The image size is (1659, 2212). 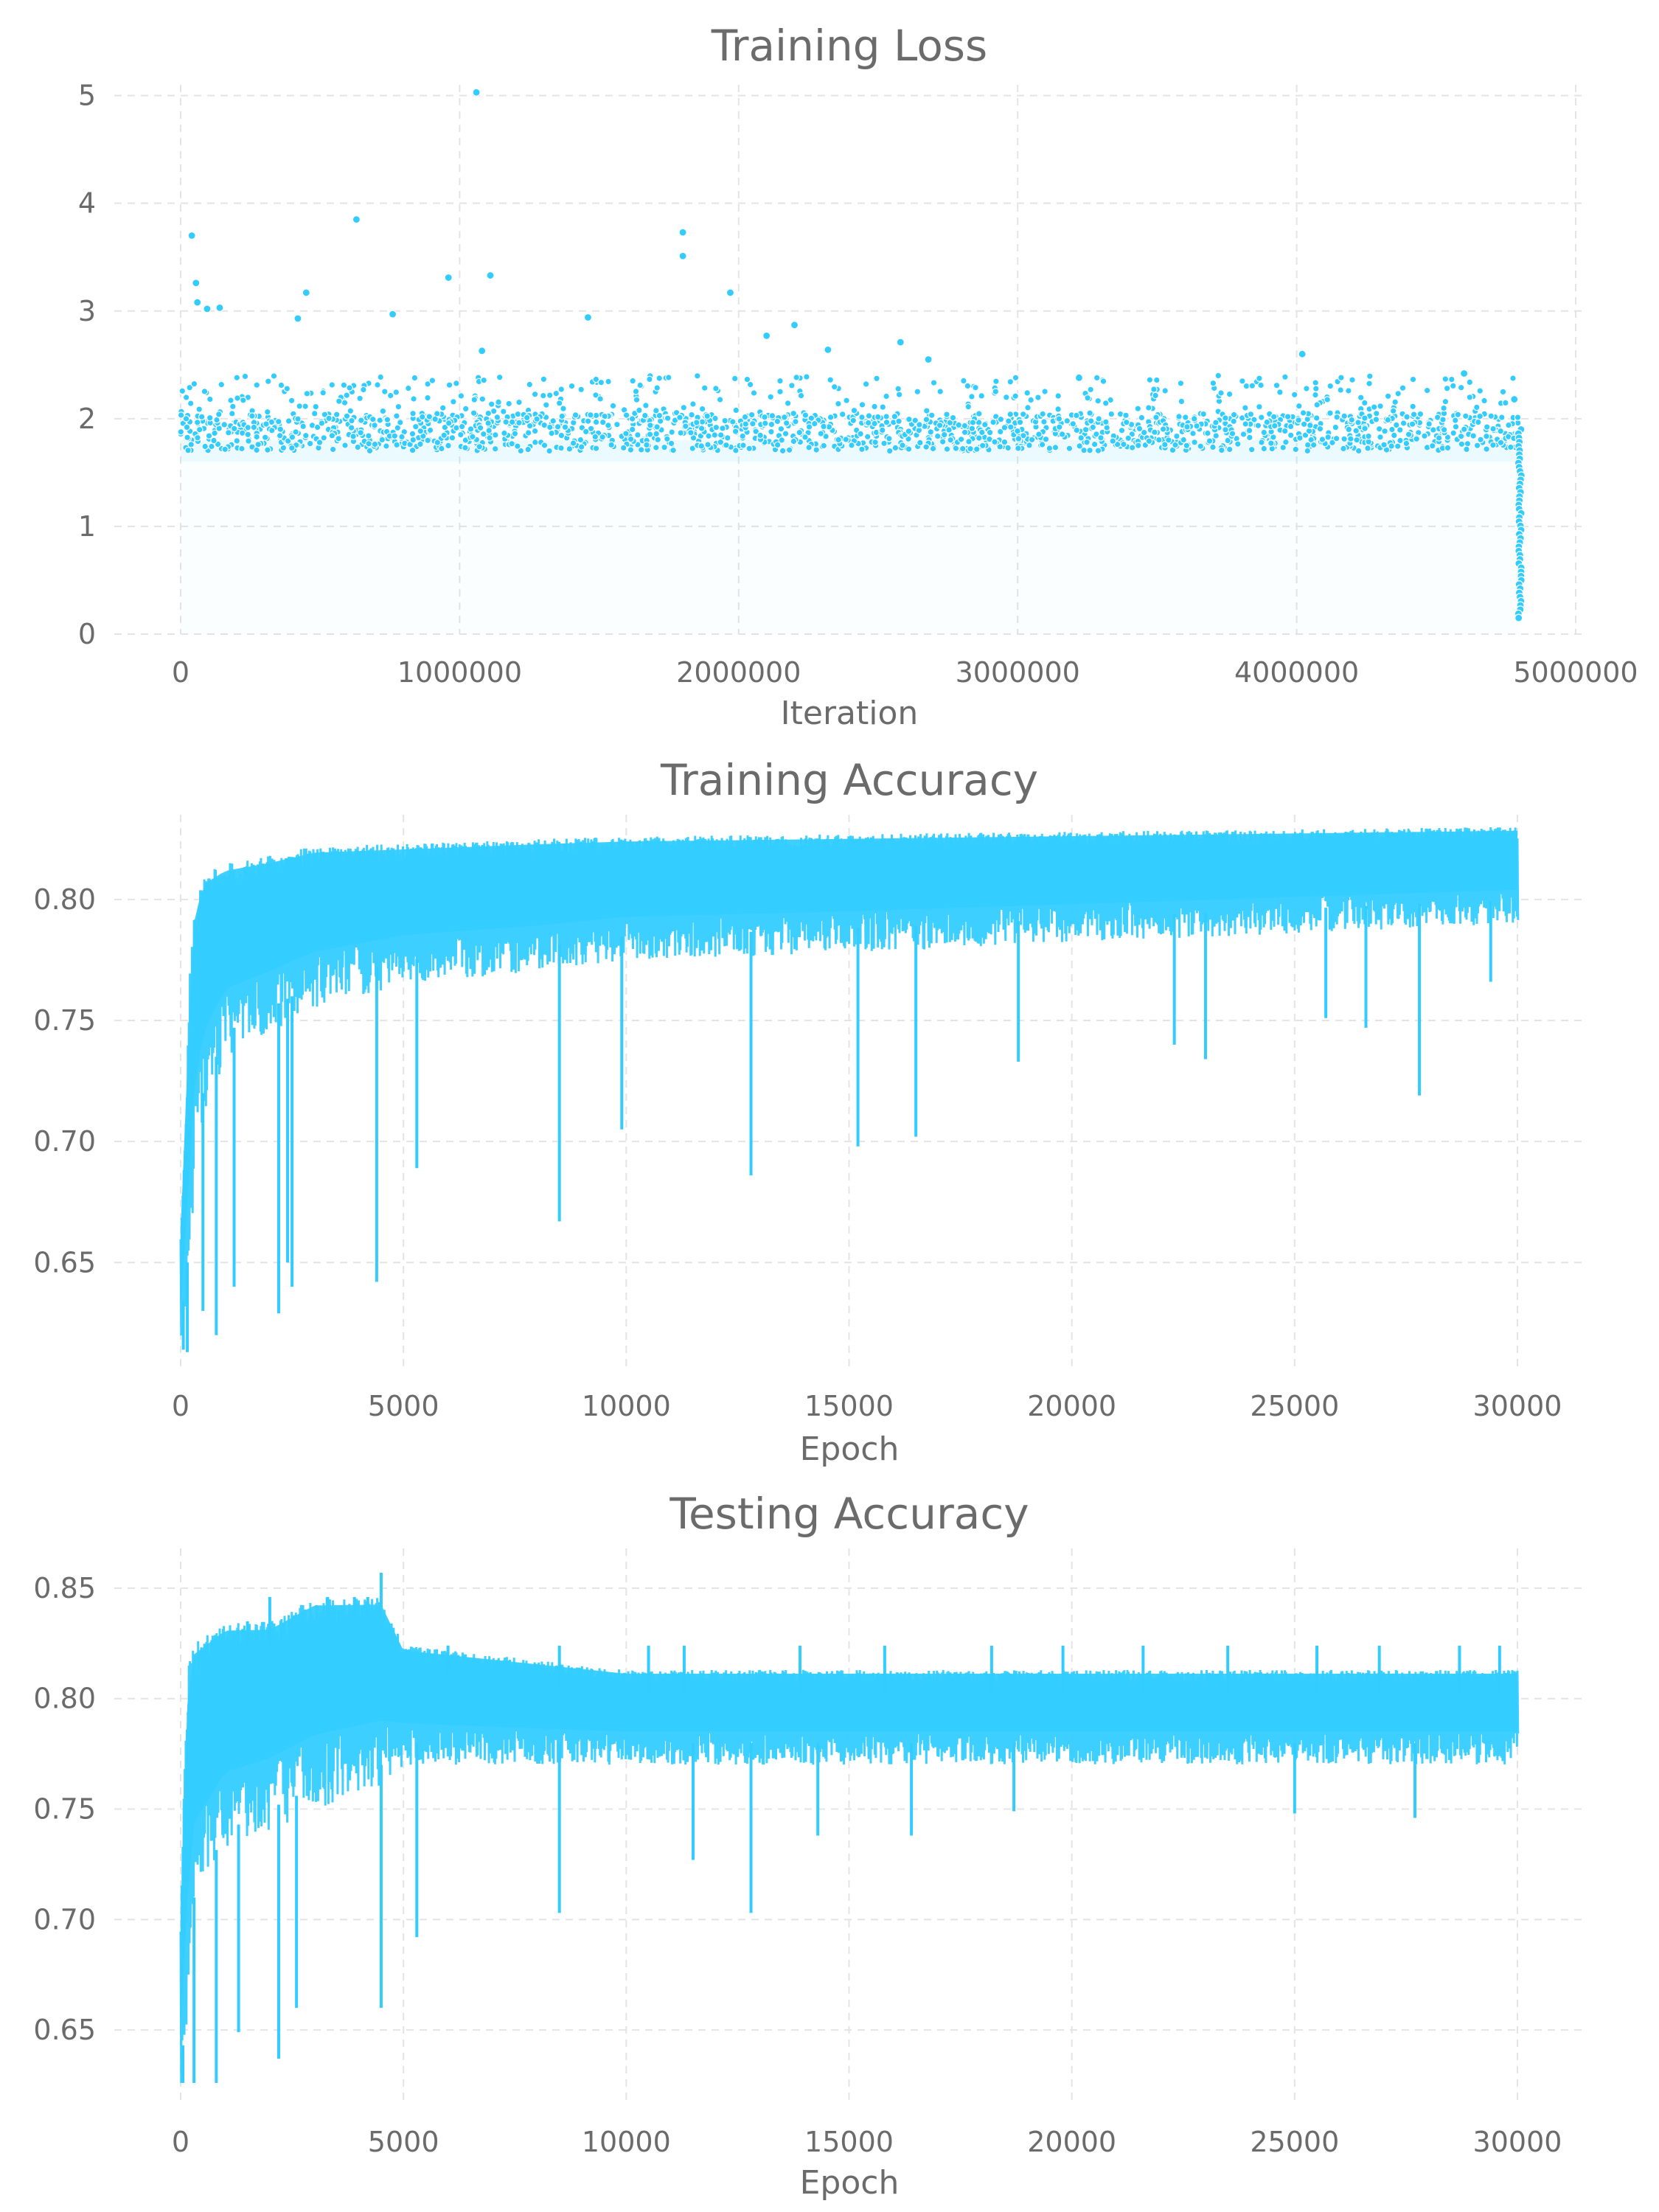 I want to click on x-tick-label: 0, so click(x=180, y=672).